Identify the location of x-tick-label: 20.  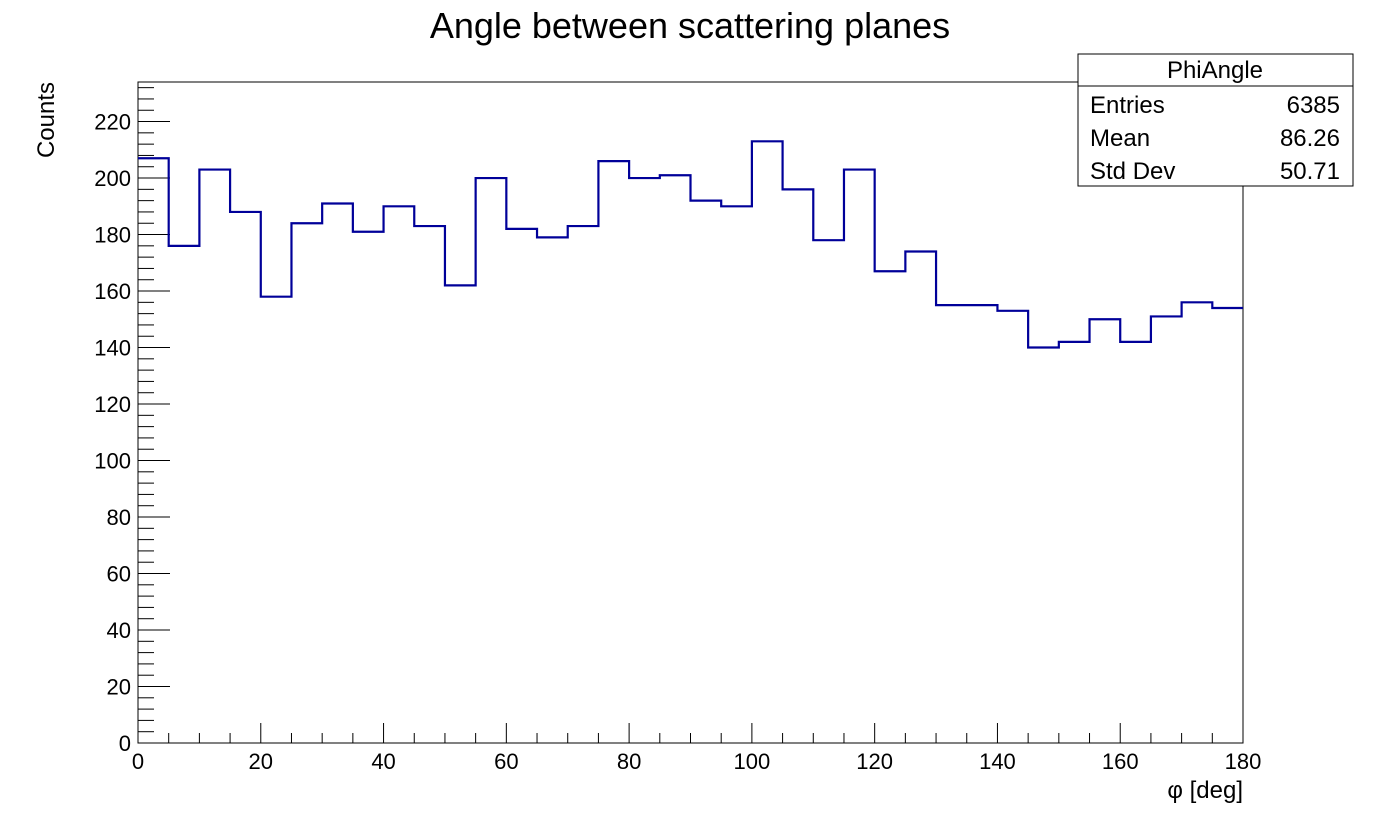
(261, 761).